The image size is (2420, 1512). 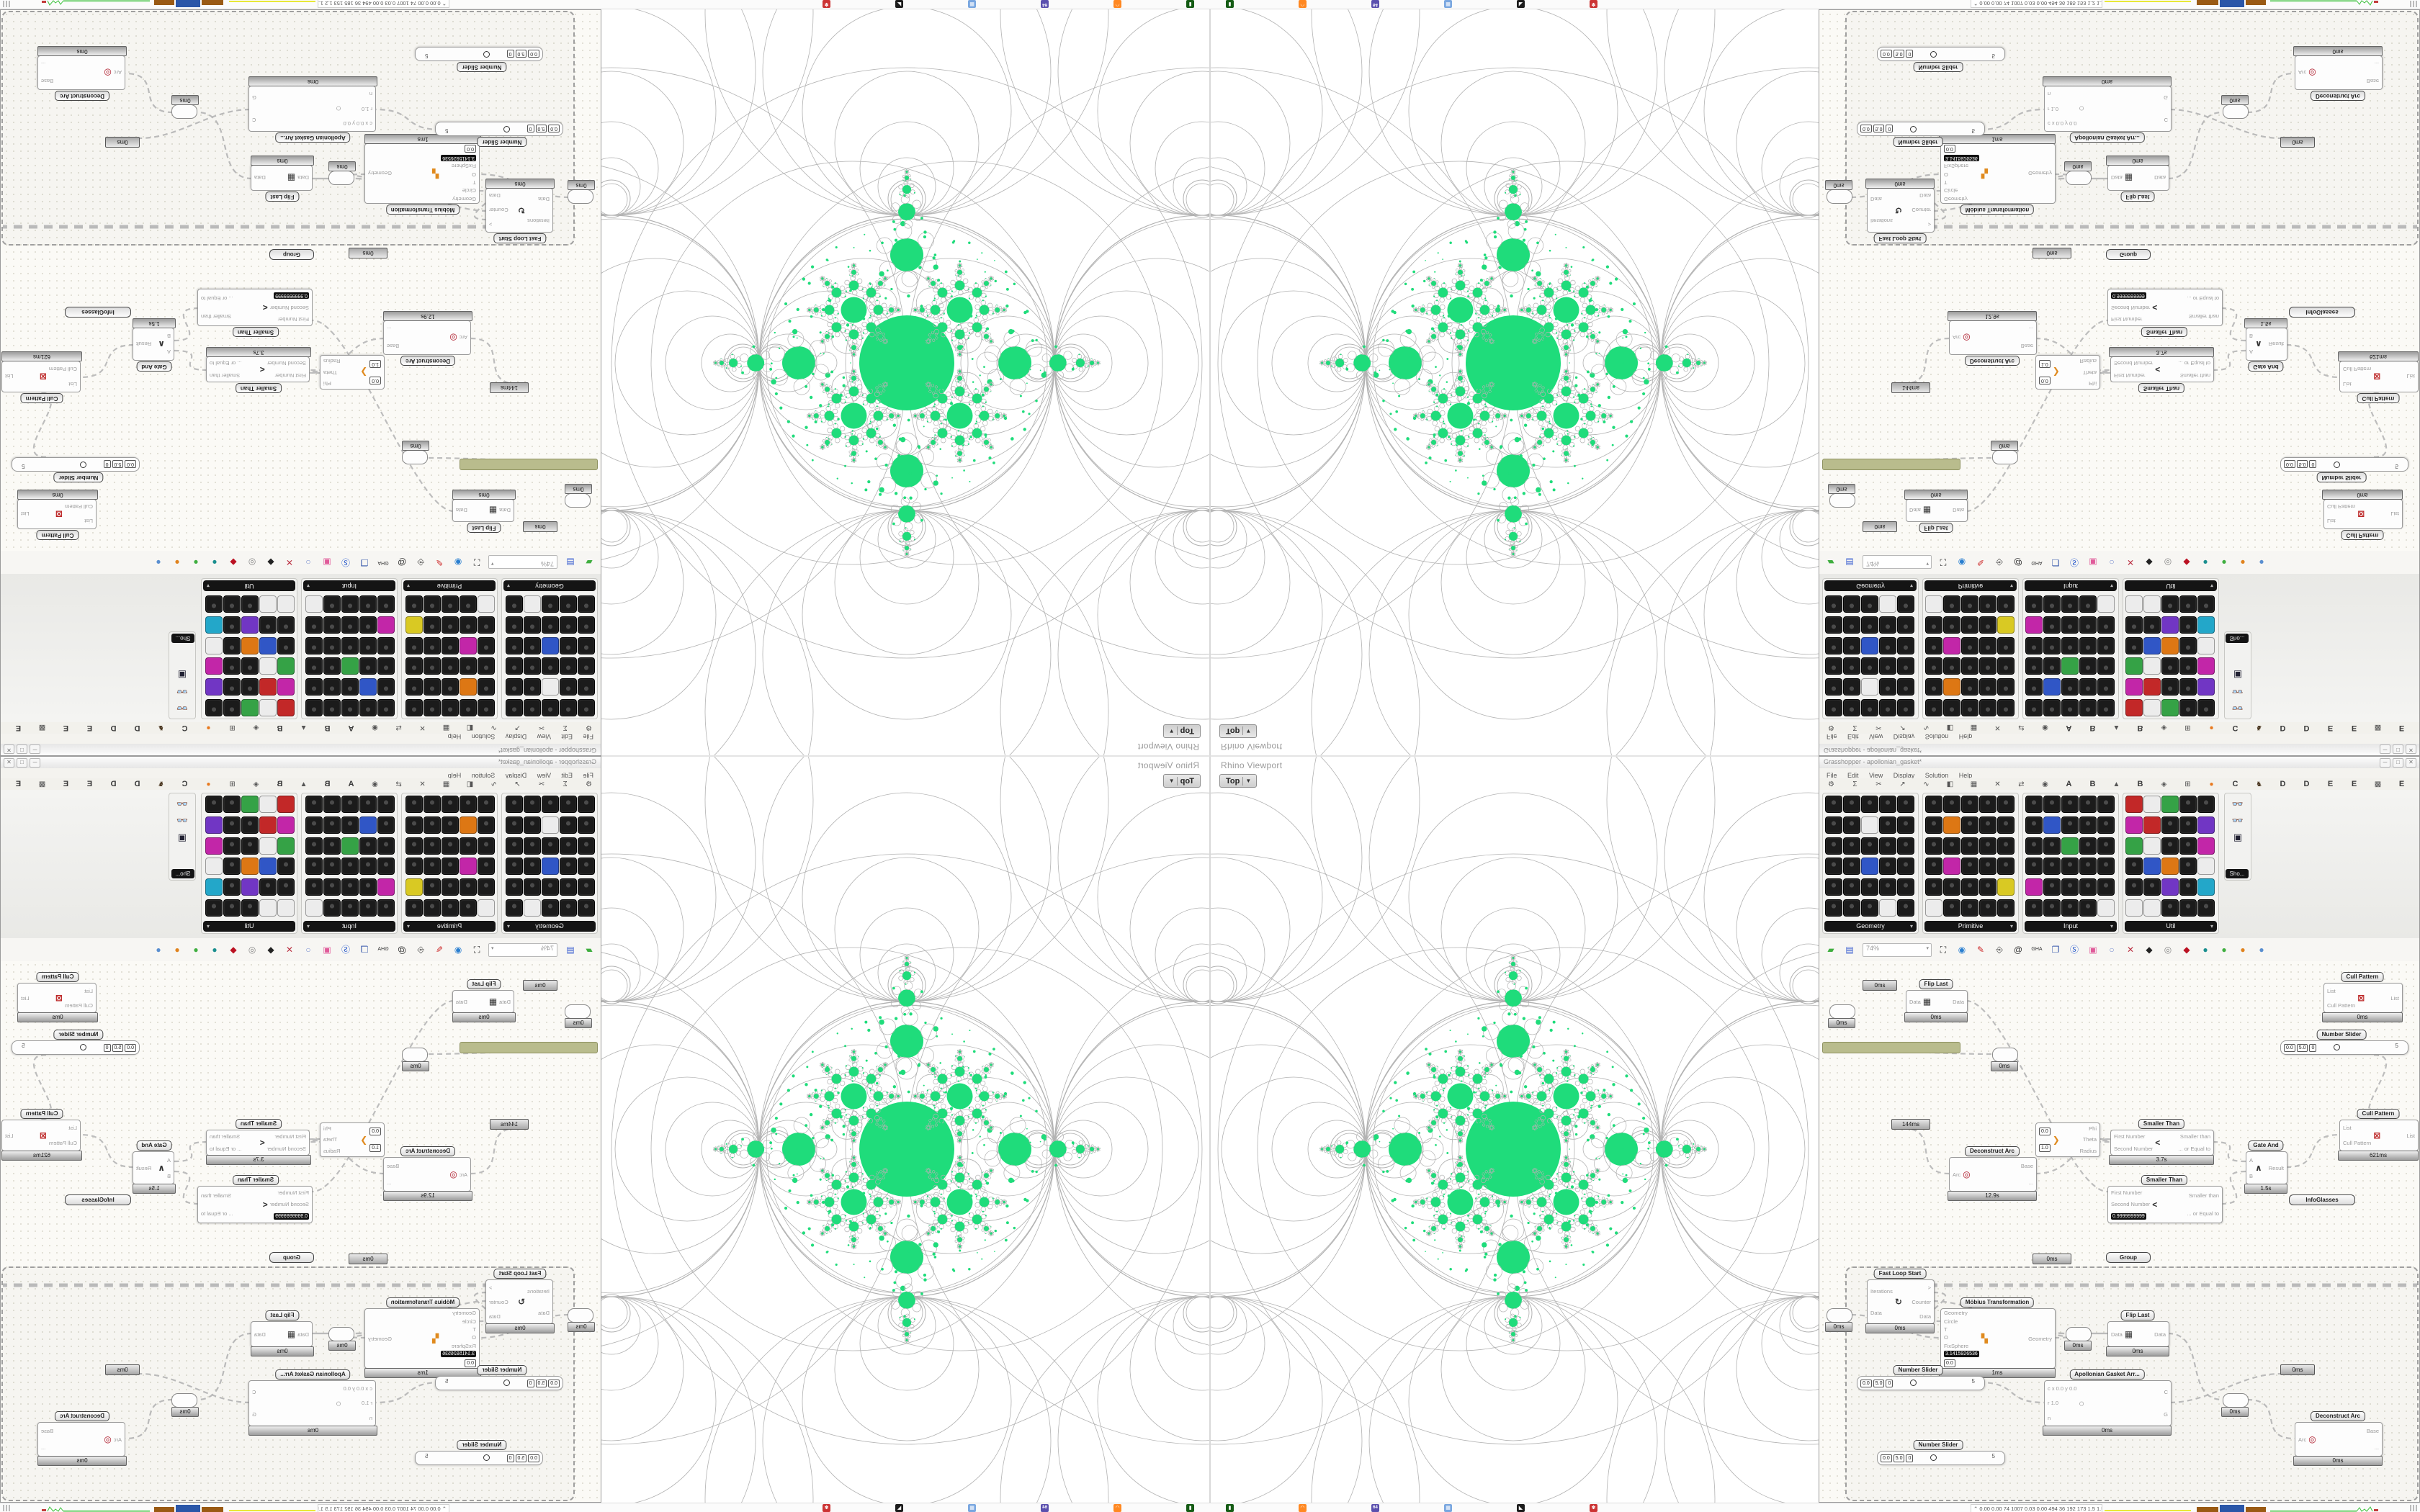 What do you see at coordinates (215, 562) in the screenshot?
I see `blob-teal-icon: ●` at bounding box center [215, 562].